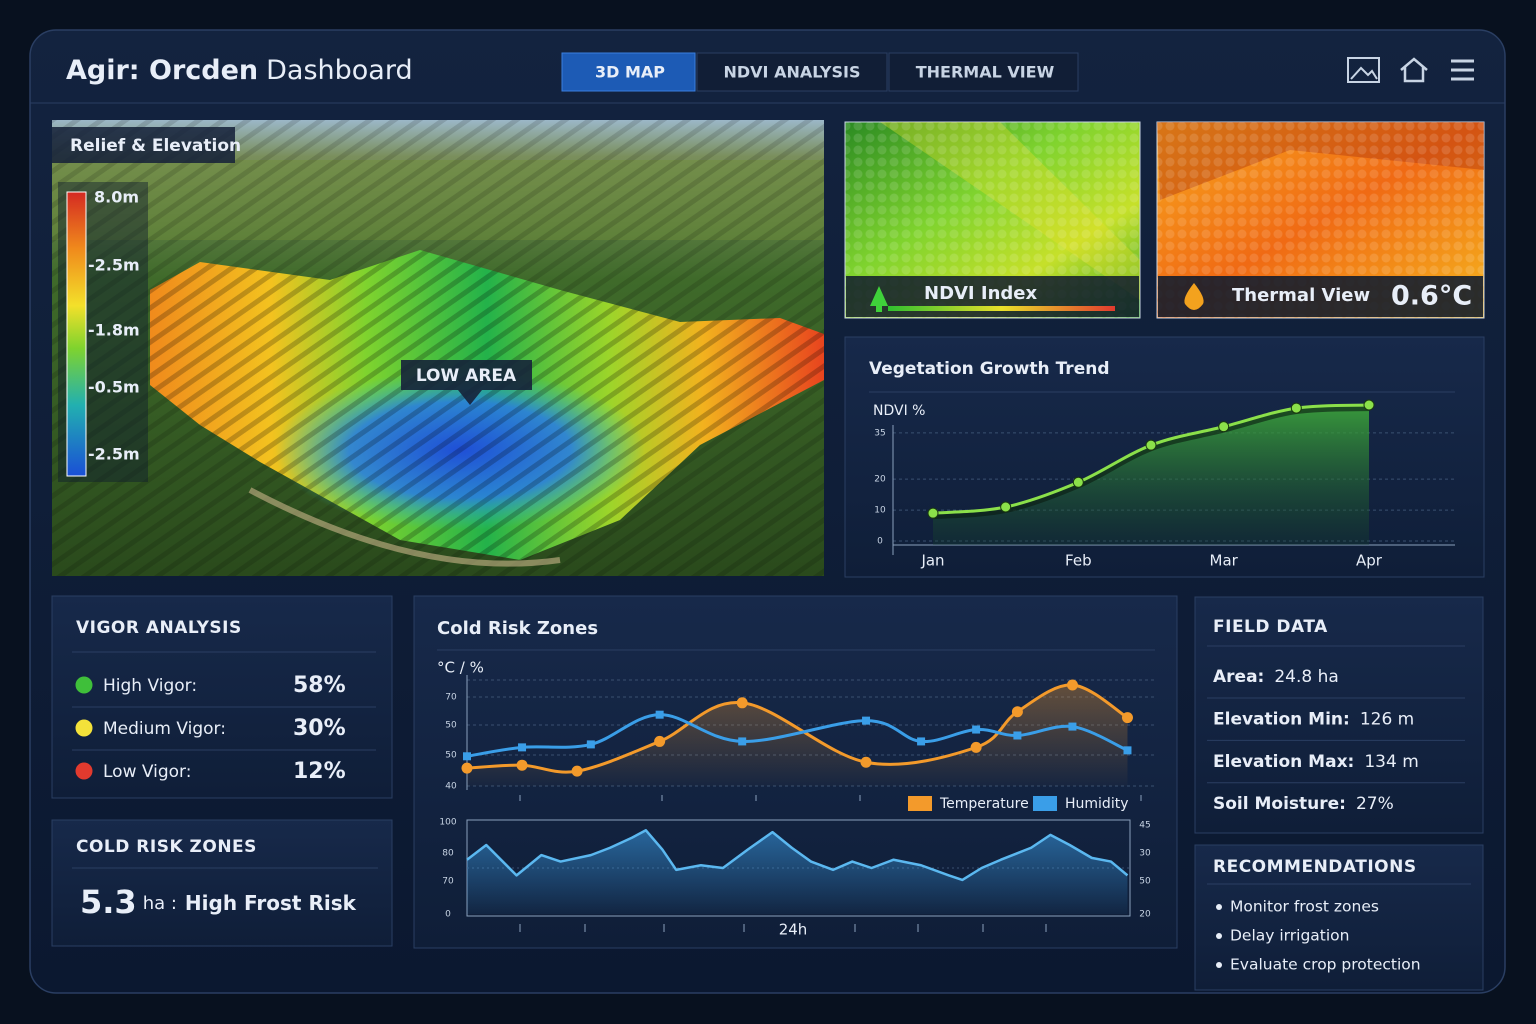  I want to click on legend-label: Temperature, so click(984, 804).